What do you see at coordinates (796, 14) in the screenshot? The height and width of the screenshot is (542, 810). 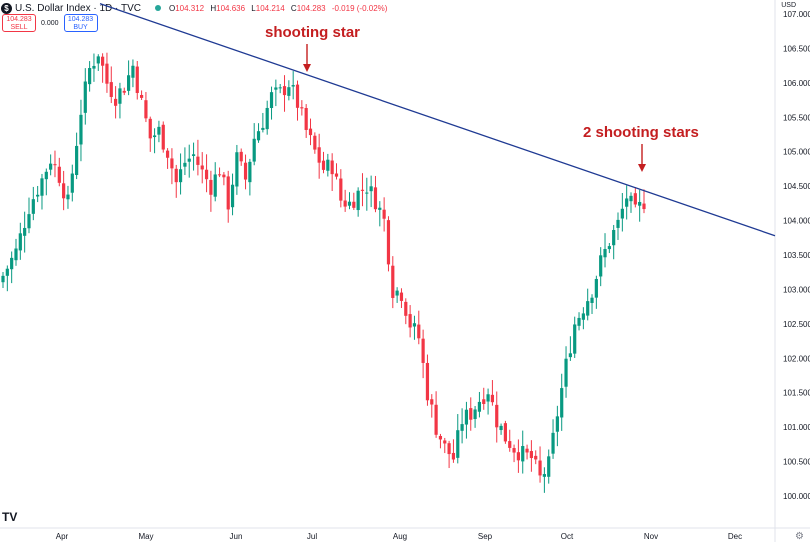 I see `y-tick-label: 107.000` at bounding box center [796, 14].